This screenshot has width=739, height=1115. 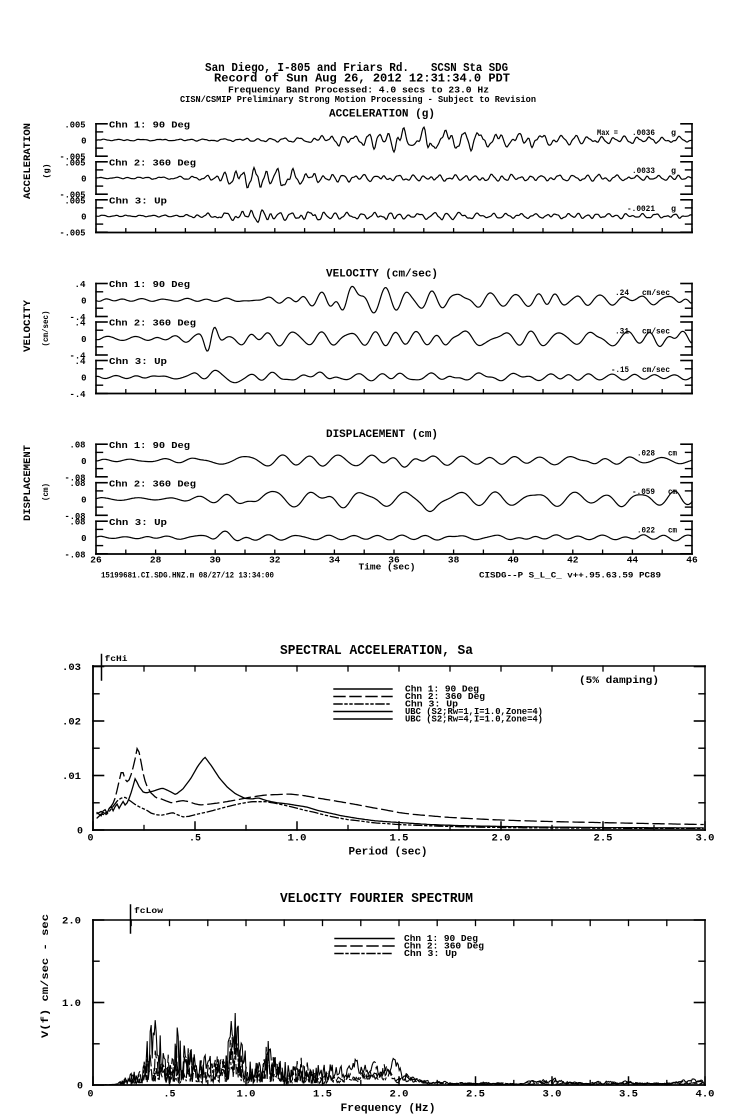 What do you see at coordinates (71, 723) in the screenshot?
I see `svg-text: .02` at bounding box center [71, 723].